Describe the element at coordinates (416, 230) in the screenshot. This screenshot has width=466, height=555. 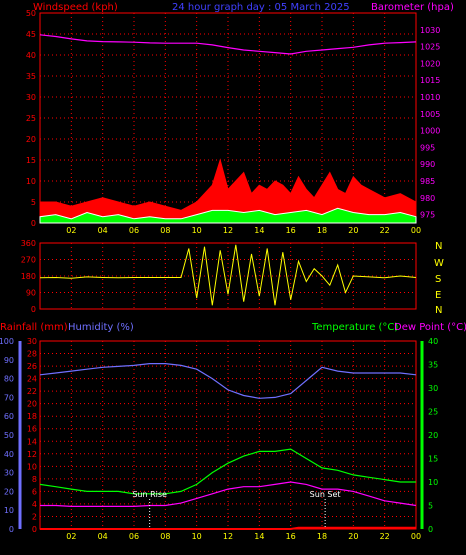
I see `p1-xtick-label: 00` at that location.